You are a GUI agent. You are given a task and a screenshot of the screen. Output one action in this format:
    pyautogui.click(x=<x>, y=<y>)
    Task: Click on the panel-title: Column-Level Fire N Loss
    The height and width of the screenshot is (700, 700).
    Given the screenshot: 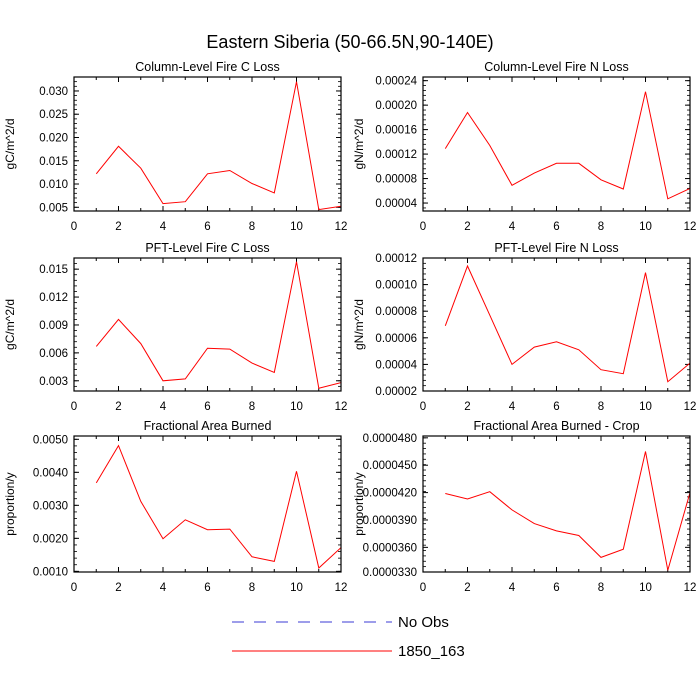 What is the action you would take?
    pyautogui.click(x=556, y=67)
    